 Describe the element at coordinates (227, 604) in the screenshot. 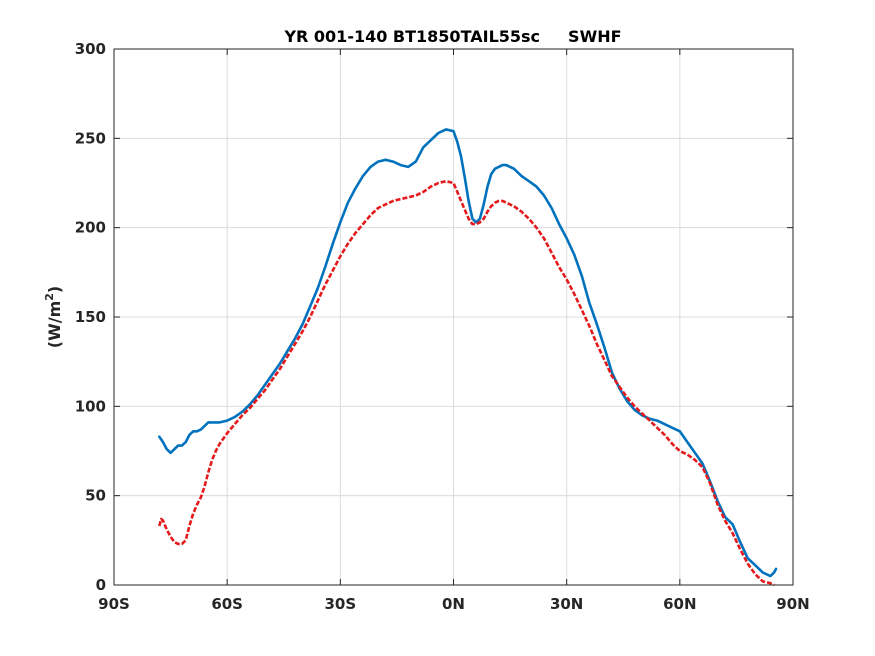

I see `x-tick-label: 60S` at that location.